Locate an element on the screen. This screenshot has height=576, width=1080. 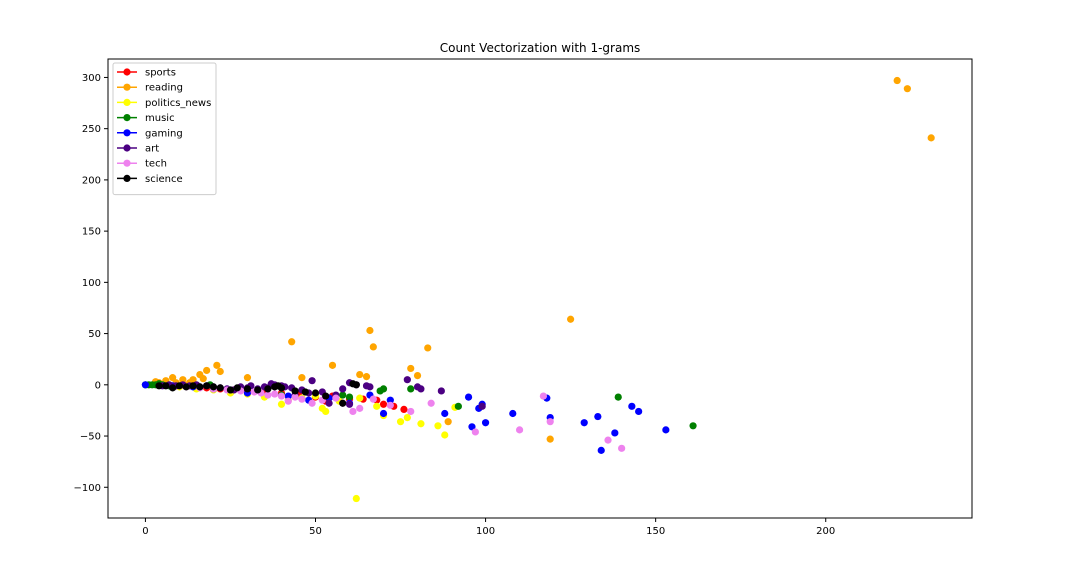
legend-label: music is located at coordinates (160, 118).